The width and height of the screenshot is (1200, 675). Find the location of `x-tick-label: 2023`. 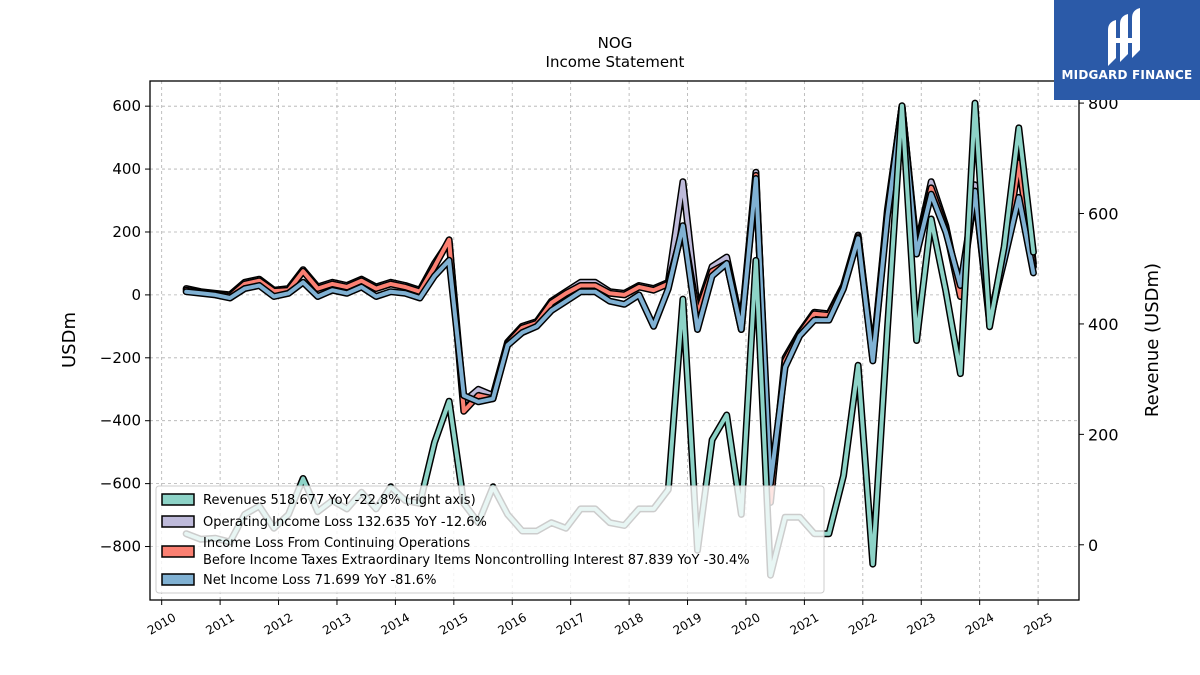

x-tick-label: 2023 is located at coordinates (921, 623).